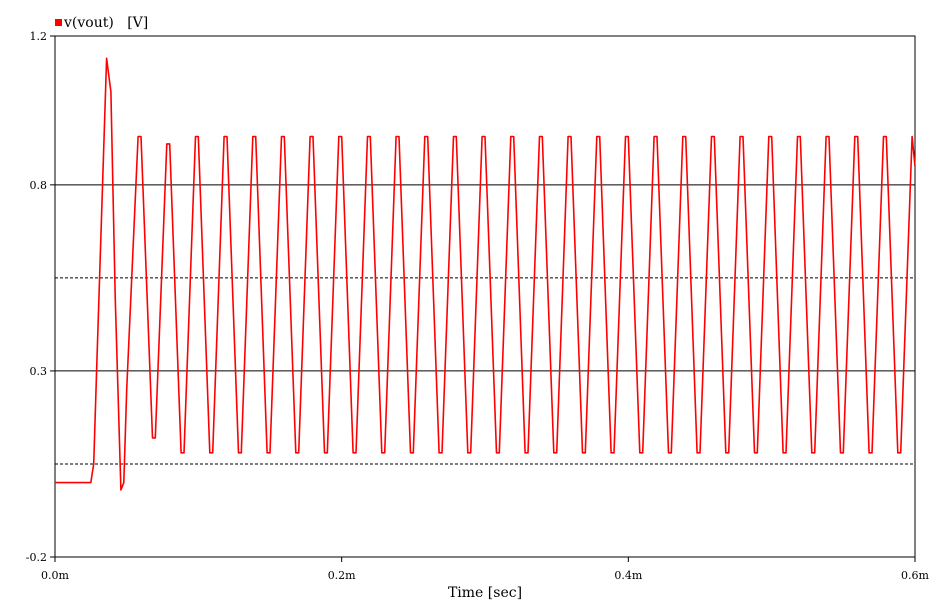 Image resolution: width=941 pixels, height=609 pixels. I want to click on x-tick-label: 0.2m, so click(342, 575).